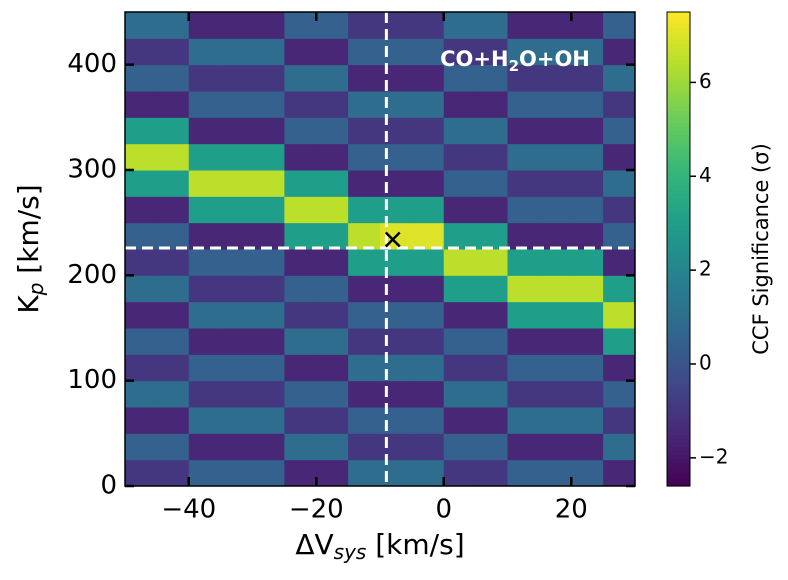 This screenshot has height=580, width=788. I want to click on colorbar-tick-label: 6, so click(705, 81).